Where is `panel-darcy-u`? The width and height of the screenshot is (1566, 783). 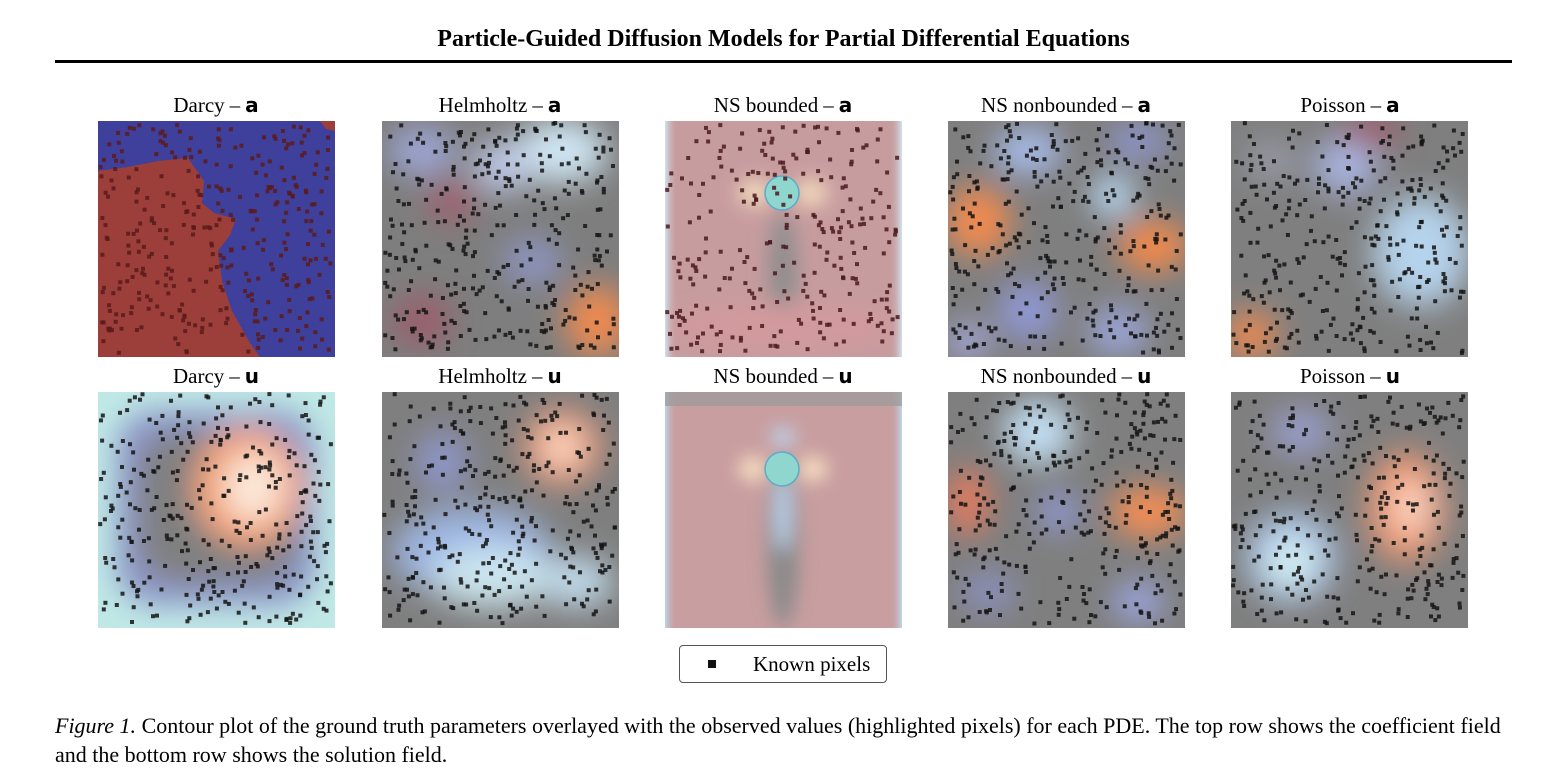
panel-darcy-u is located at coordinates (216, 510).